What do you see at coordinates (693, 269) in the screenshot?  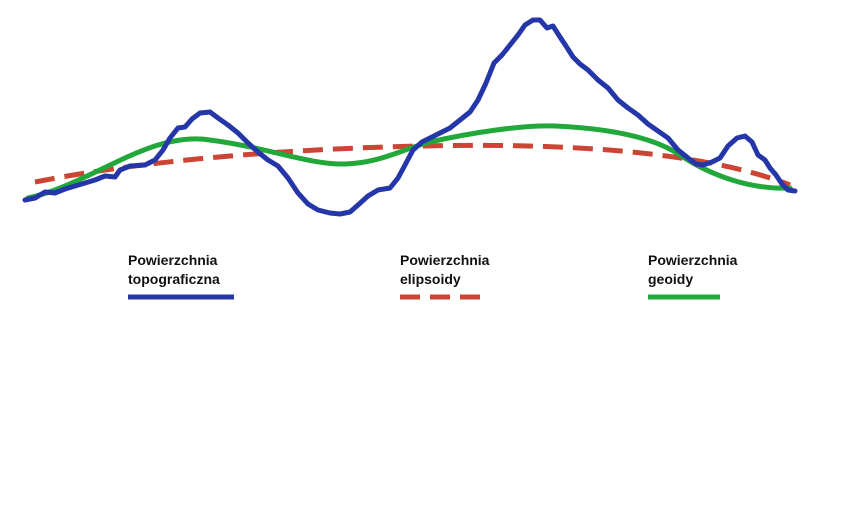 I see `legend-geoid-label: Powierzchnia geoidy` at bounding box center [693, 269].